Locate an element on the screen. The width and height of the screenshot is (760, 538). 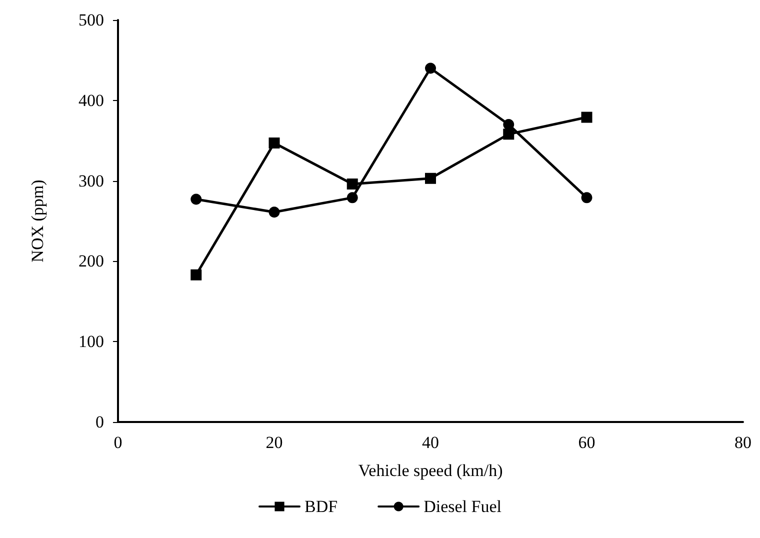
y-axis-title: NOX (ppm) is located at coordinates (37, 221).